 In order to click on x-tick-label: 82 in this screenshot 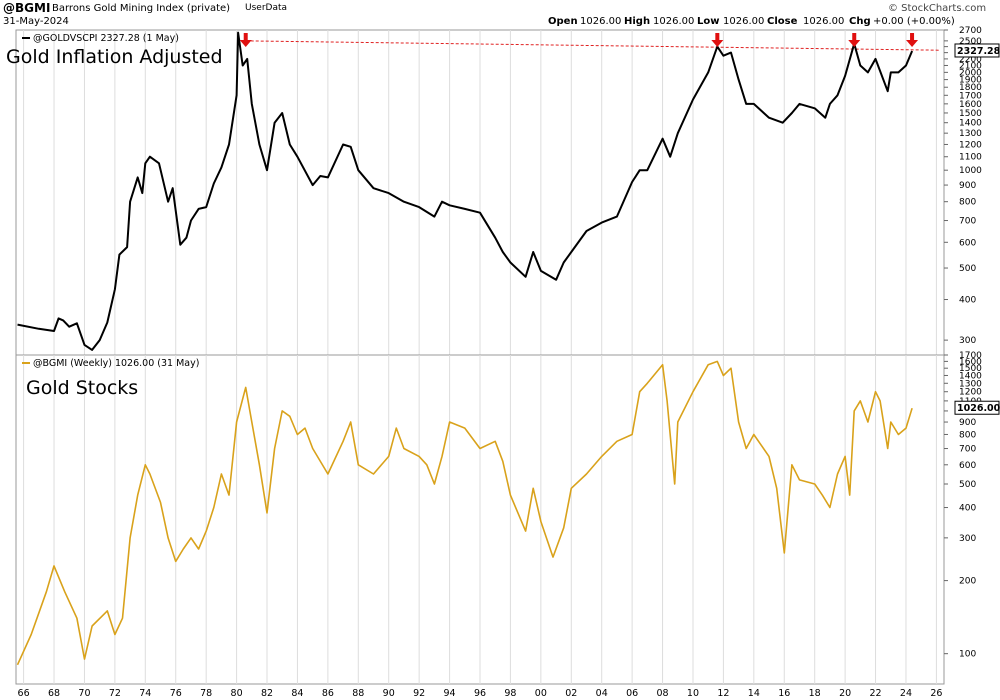, I will do `click(267, 693)`.